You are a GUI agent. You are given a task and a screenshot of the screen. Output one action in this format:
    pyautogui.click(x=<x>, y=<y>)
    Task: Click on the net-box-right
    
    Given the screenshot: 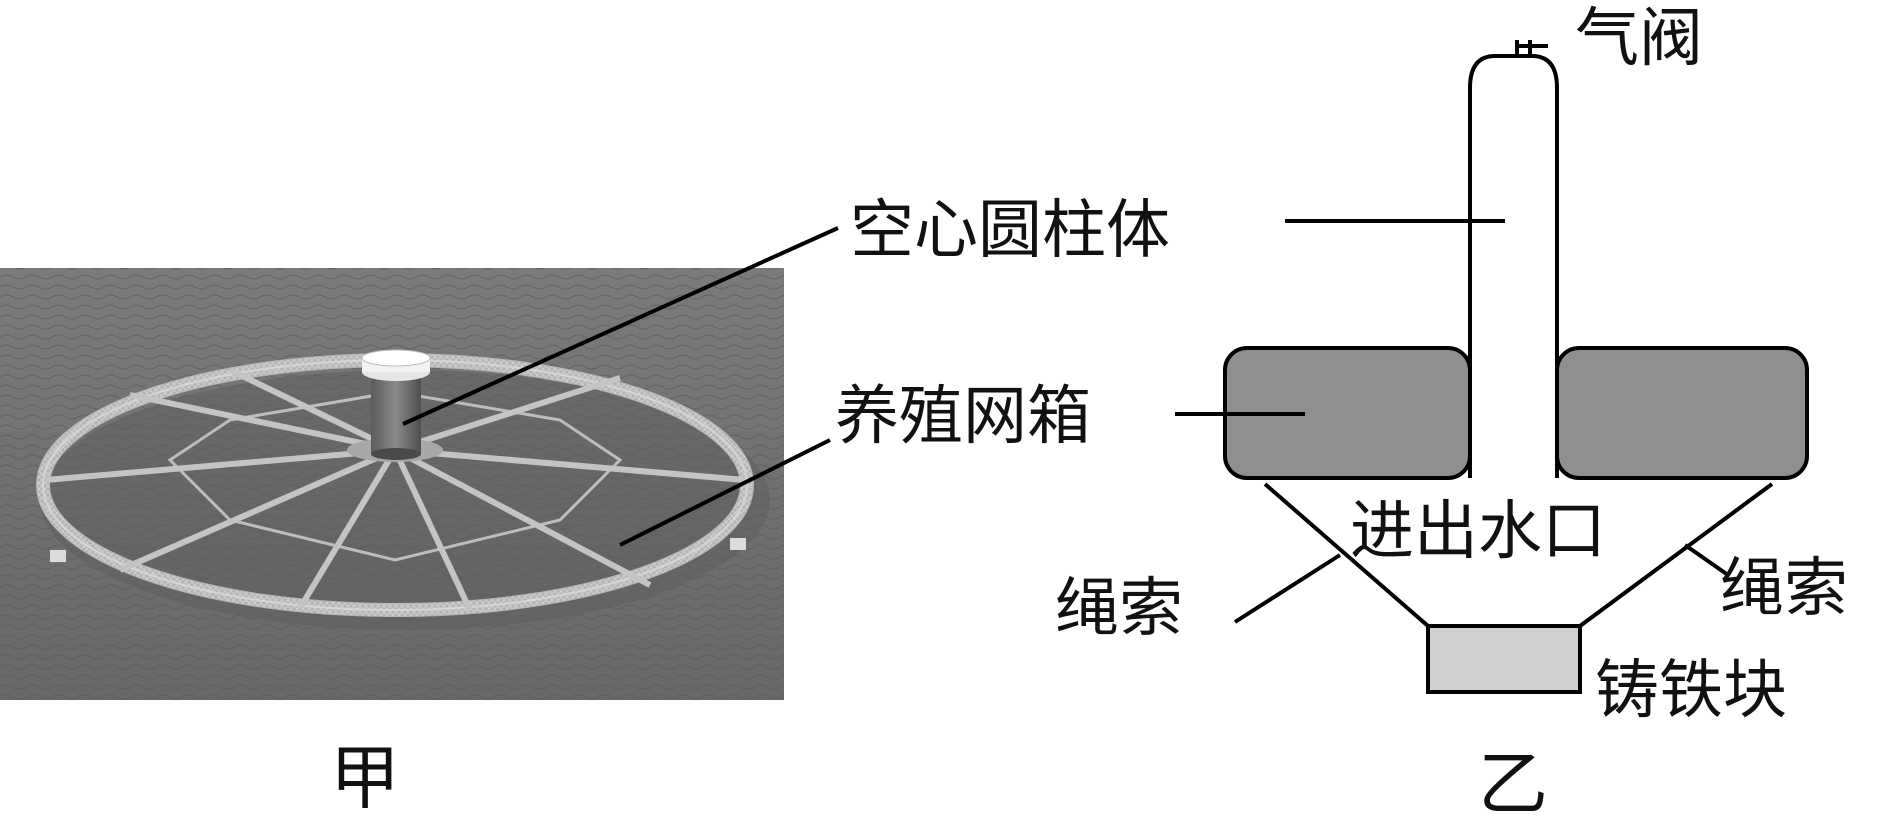 What is the action you would take?
    pyautogui.click(x=1682, y=413)
    